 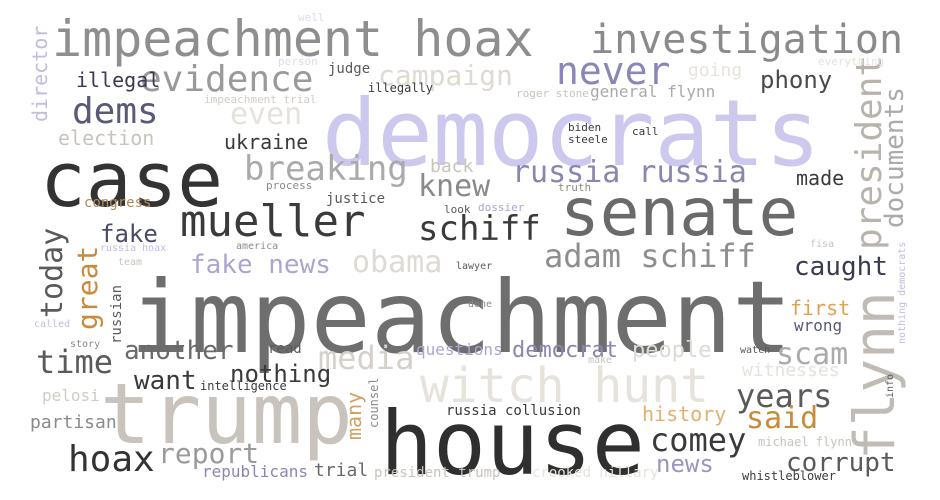 I want to click on word-impeachment-hoax: impeachment hoax, so click(x=293, y=39).